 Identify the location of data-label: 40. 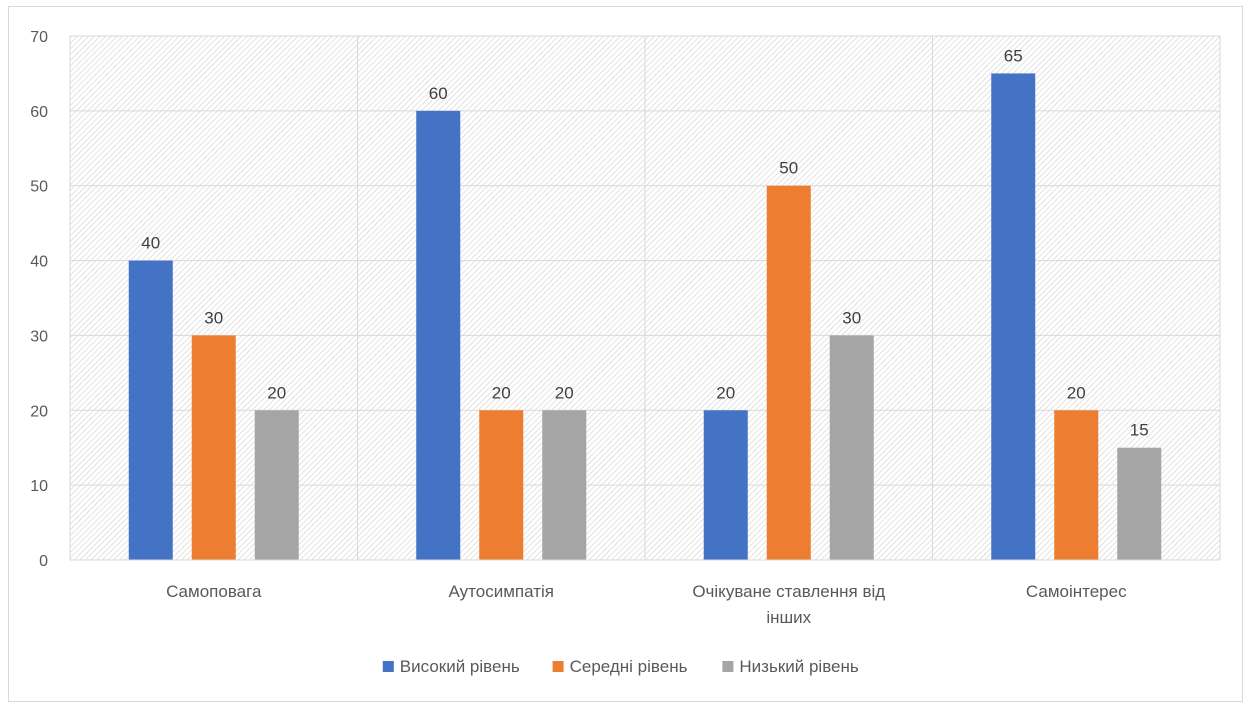
(150, 243).